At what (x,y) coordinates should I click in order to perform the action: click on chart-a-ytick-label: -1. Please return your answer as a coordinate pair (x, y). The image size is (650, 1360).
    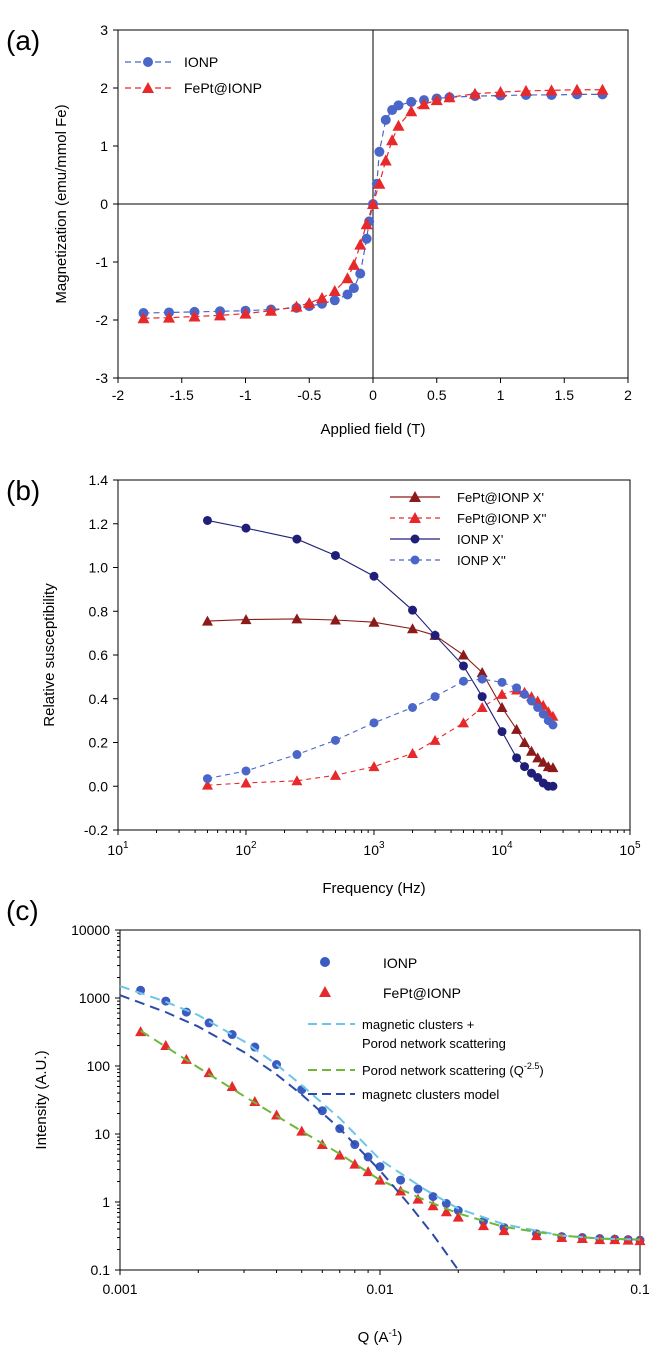
    Looking at the image, I should click on (102, 262).